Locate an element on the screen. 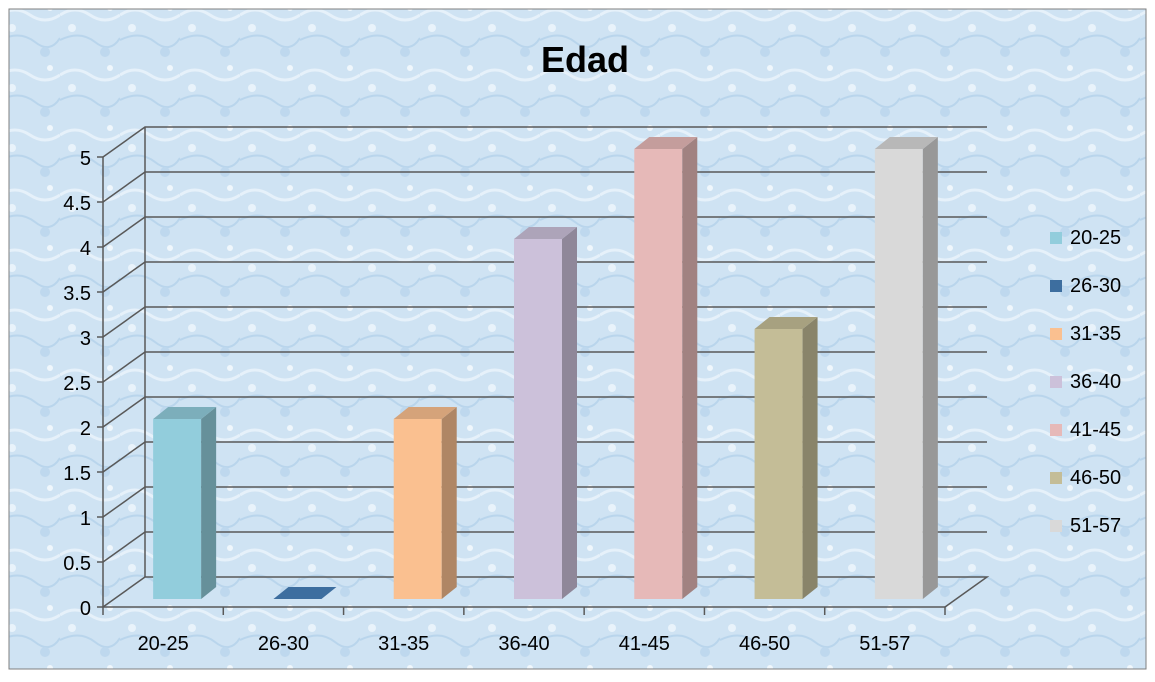 This screenshot has height=682, width=1155. x-tick-label: 20-25 is located at coordinates (163, 644).